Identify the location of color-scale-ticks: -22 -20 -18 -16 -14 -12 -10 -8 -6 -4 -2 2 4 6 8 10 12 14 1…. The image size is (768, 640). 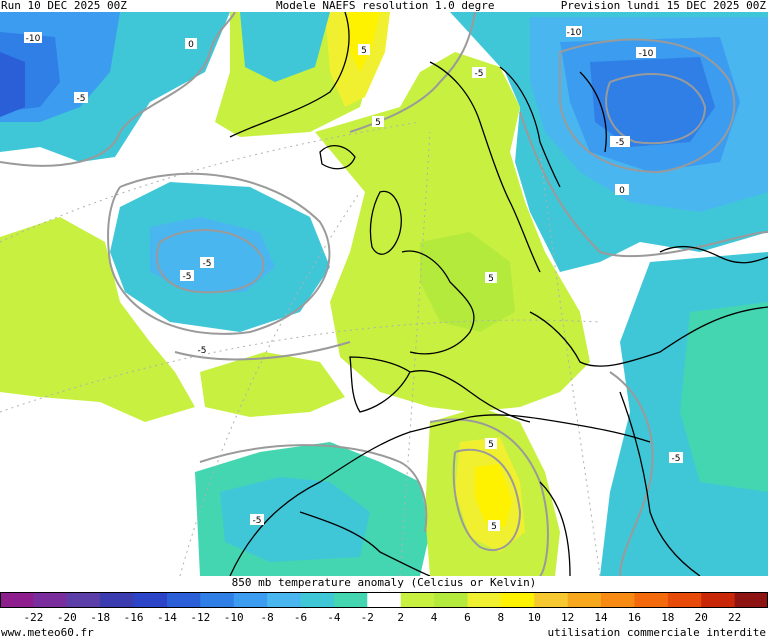
(384, 619).